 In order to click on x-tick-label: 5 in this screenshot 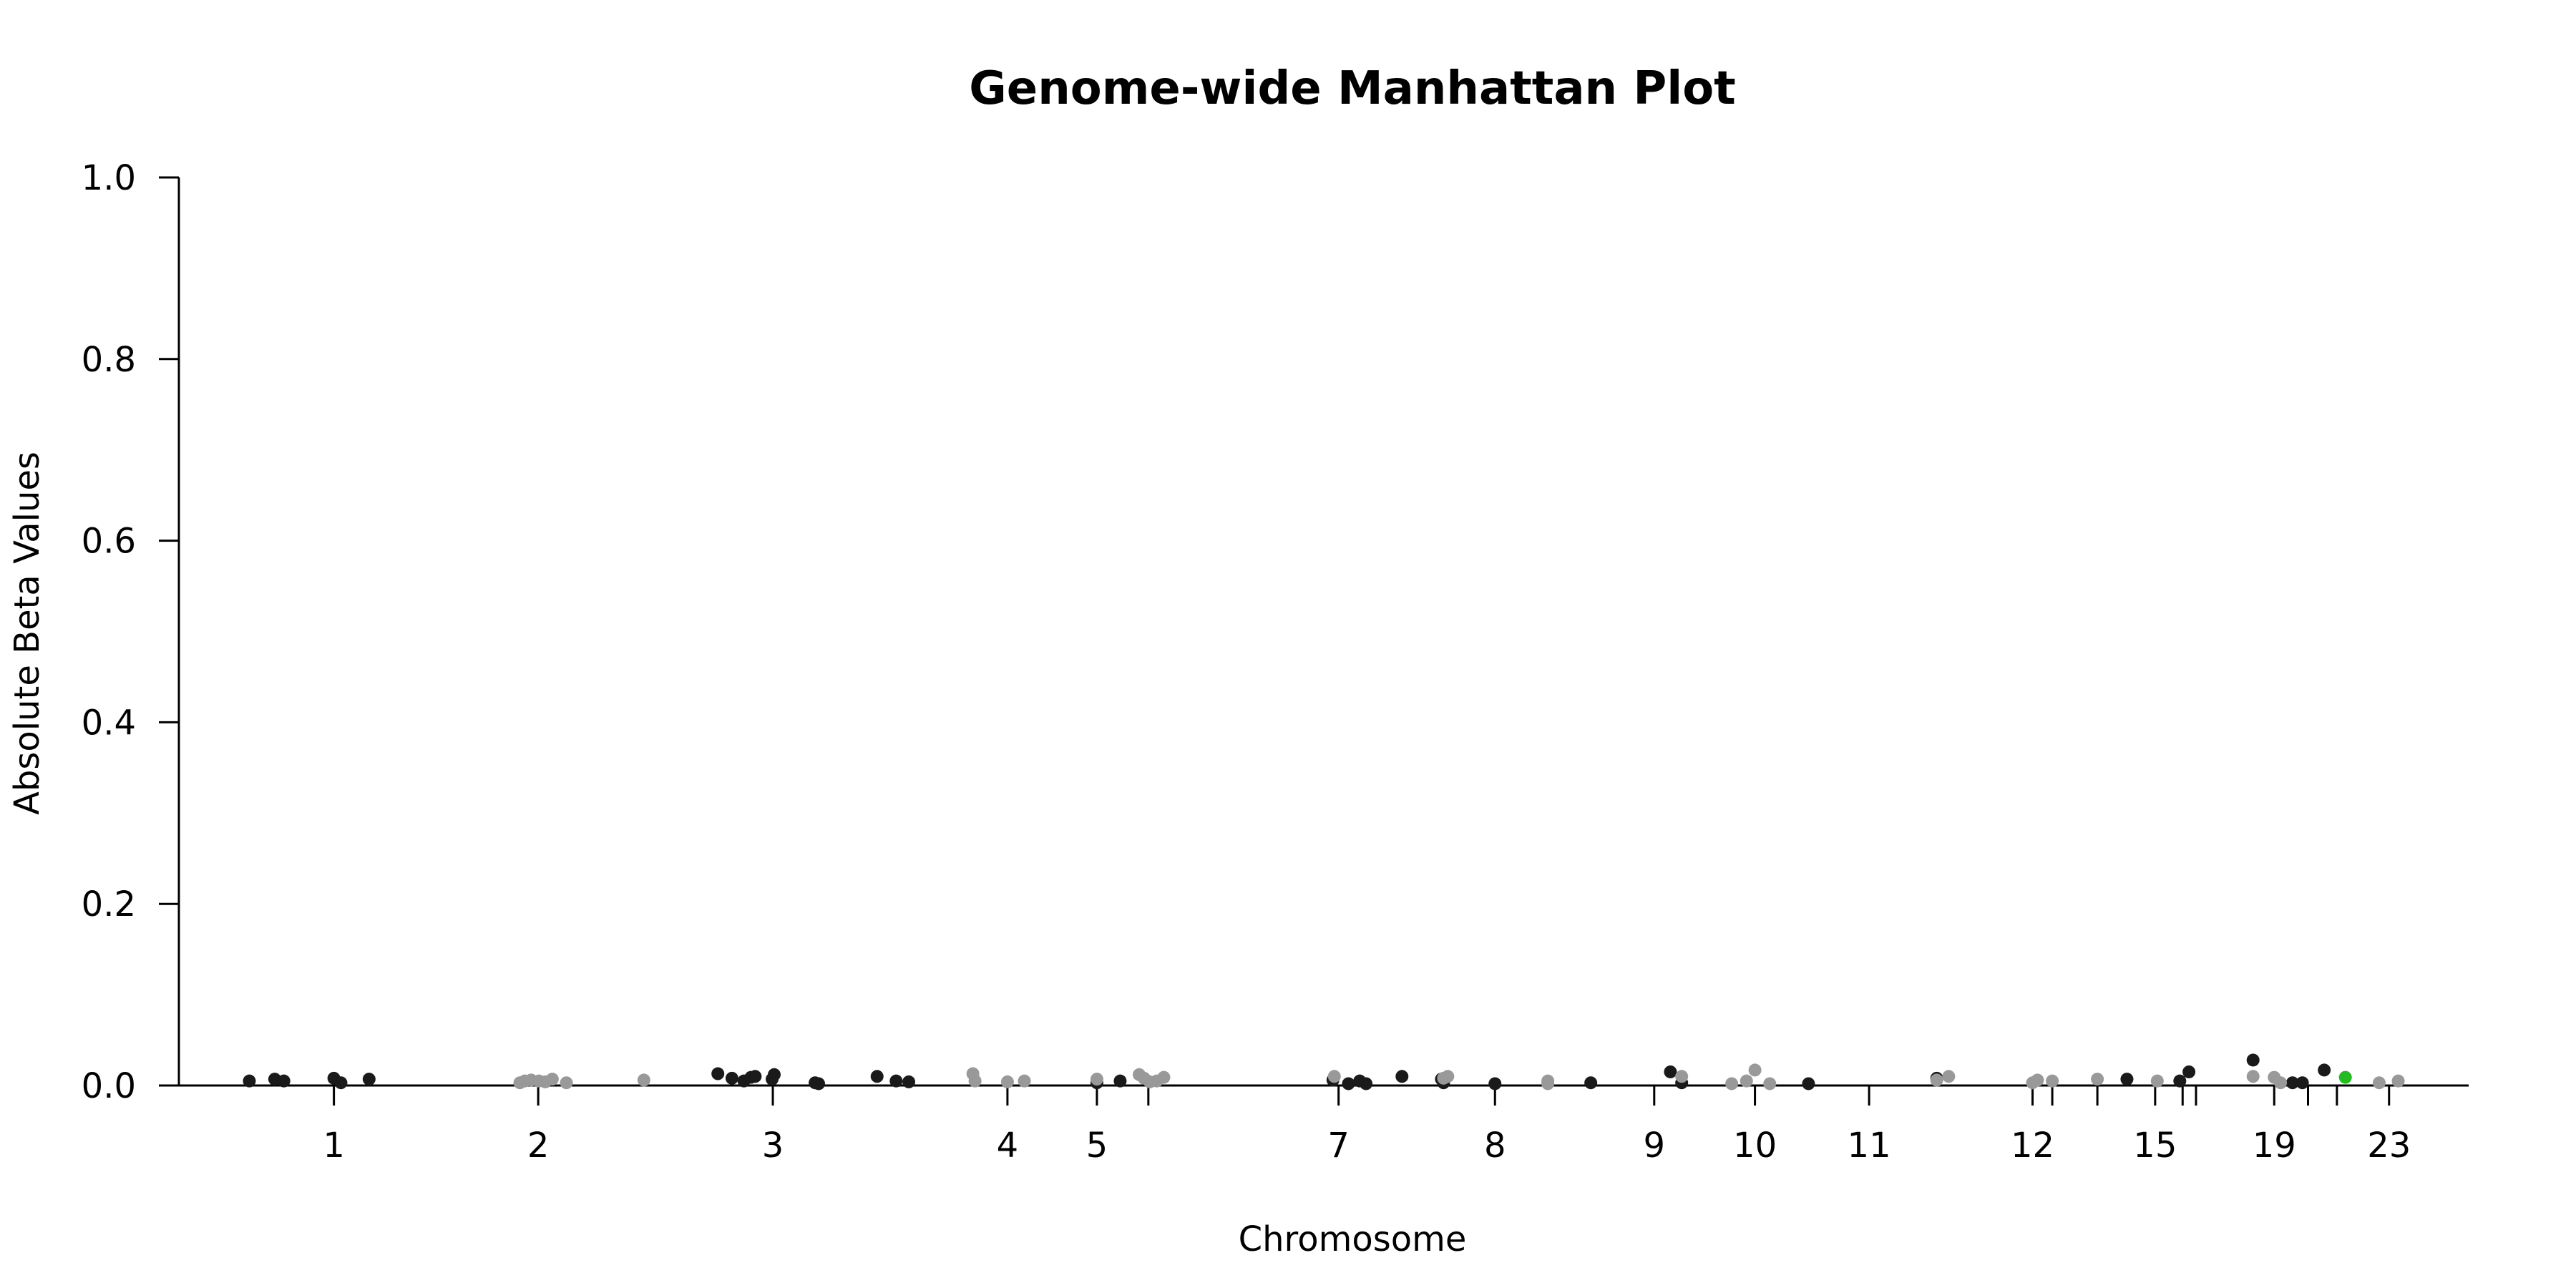, I will do `click(1097, 1146)`.